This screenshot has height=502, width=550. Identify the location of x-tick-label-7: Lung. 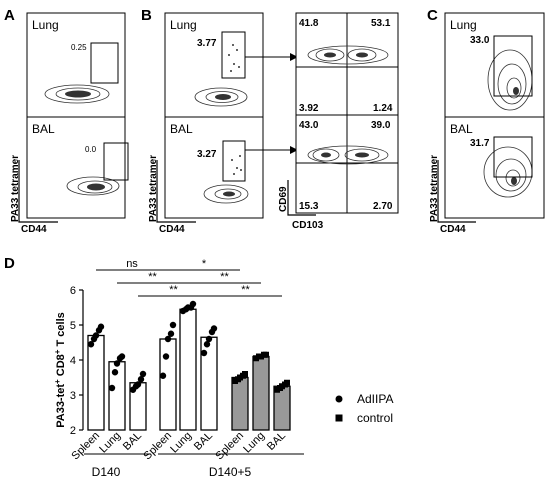
(254, 443).